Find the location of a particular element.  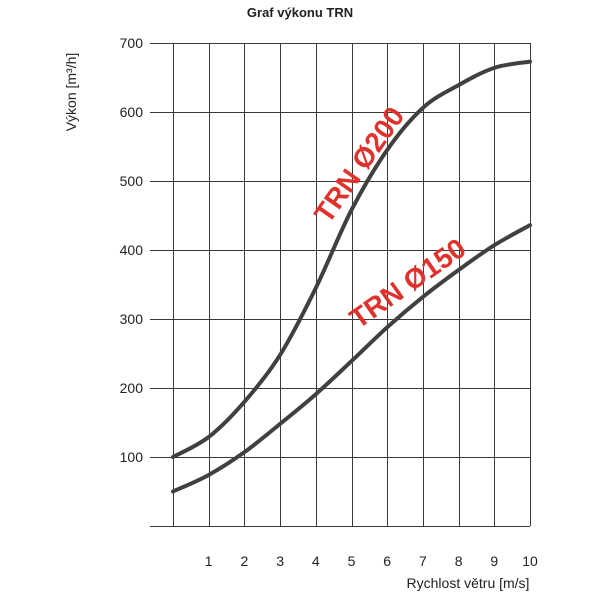

x-axis-label: Rychlost větru [m/s] is located at coordinates (468, 583).